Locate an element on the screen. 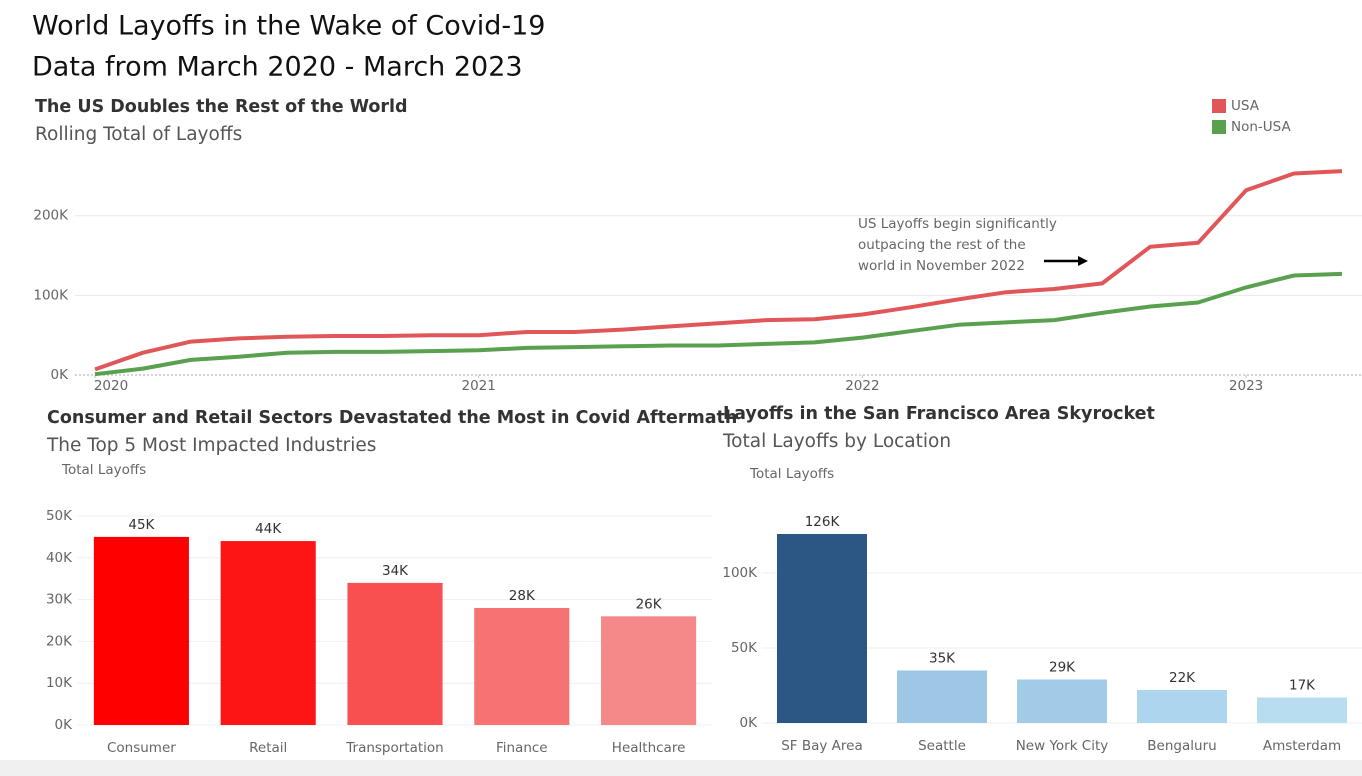  x-tick-label: Retail is located at coordinates (268, 748).